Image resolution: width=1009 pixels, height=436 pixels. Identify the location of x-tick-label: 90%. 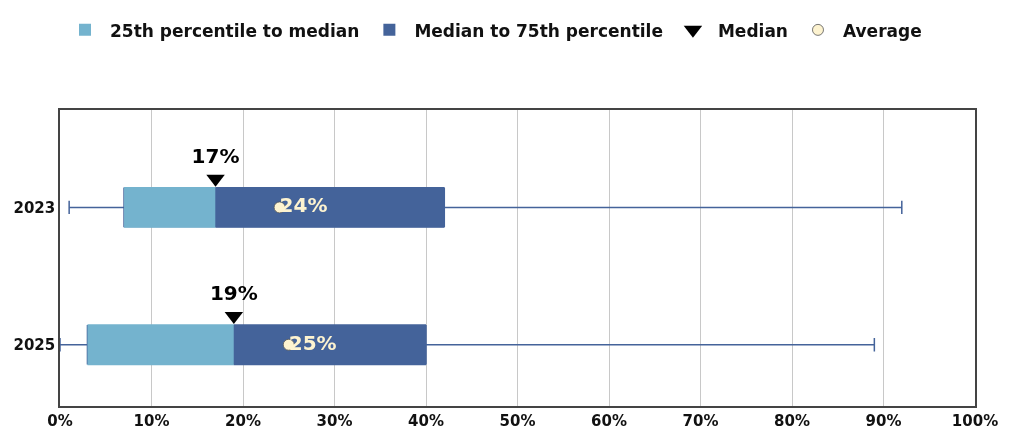
(883, 420).